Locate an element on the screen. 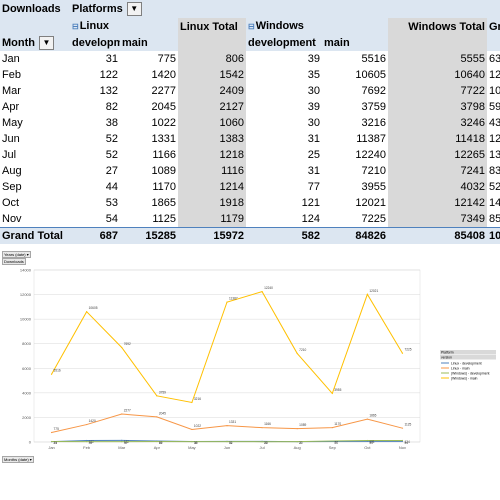 The image size is (500, 500). grand-total-cell: 4306 is located at coordinates (494, 123).